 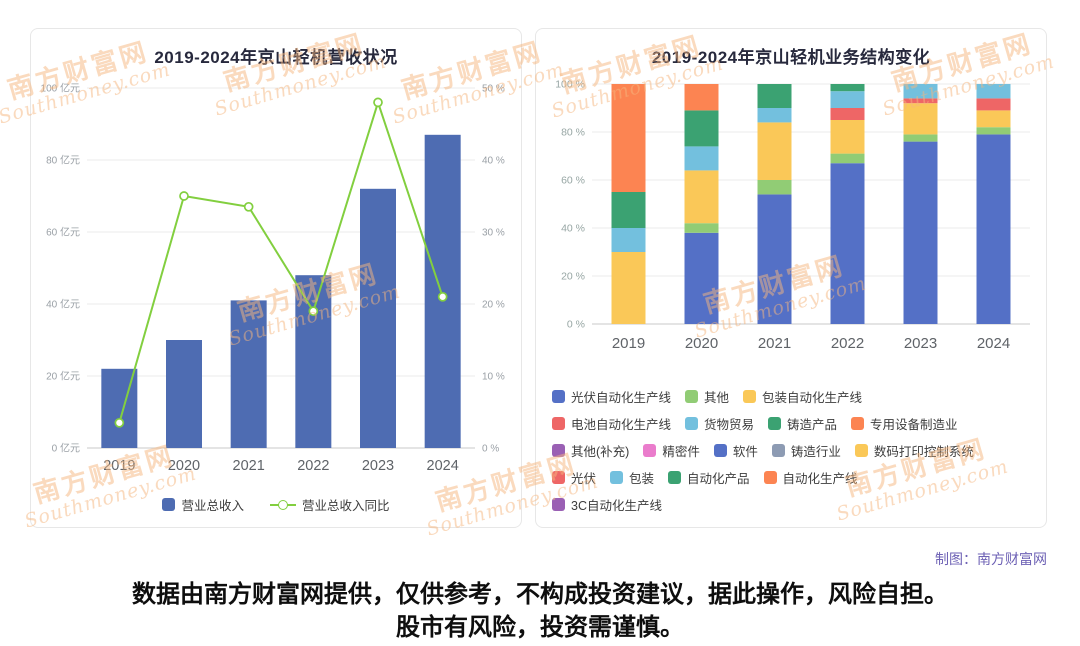 I want to click on legend-label: 铸造行业, so click(x=815, y=452).